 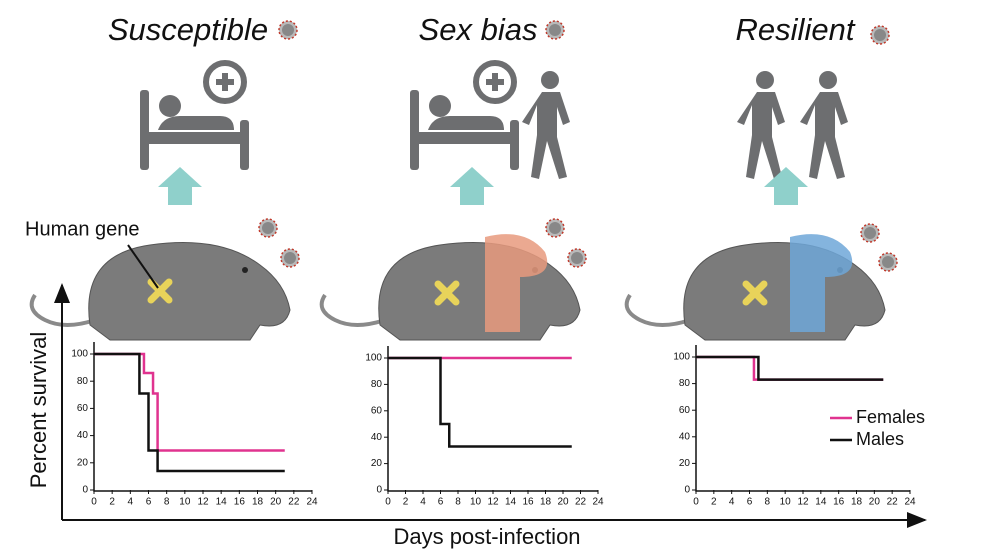 I want to click on panel-title: Sex bias, so click(x=478, y=29).